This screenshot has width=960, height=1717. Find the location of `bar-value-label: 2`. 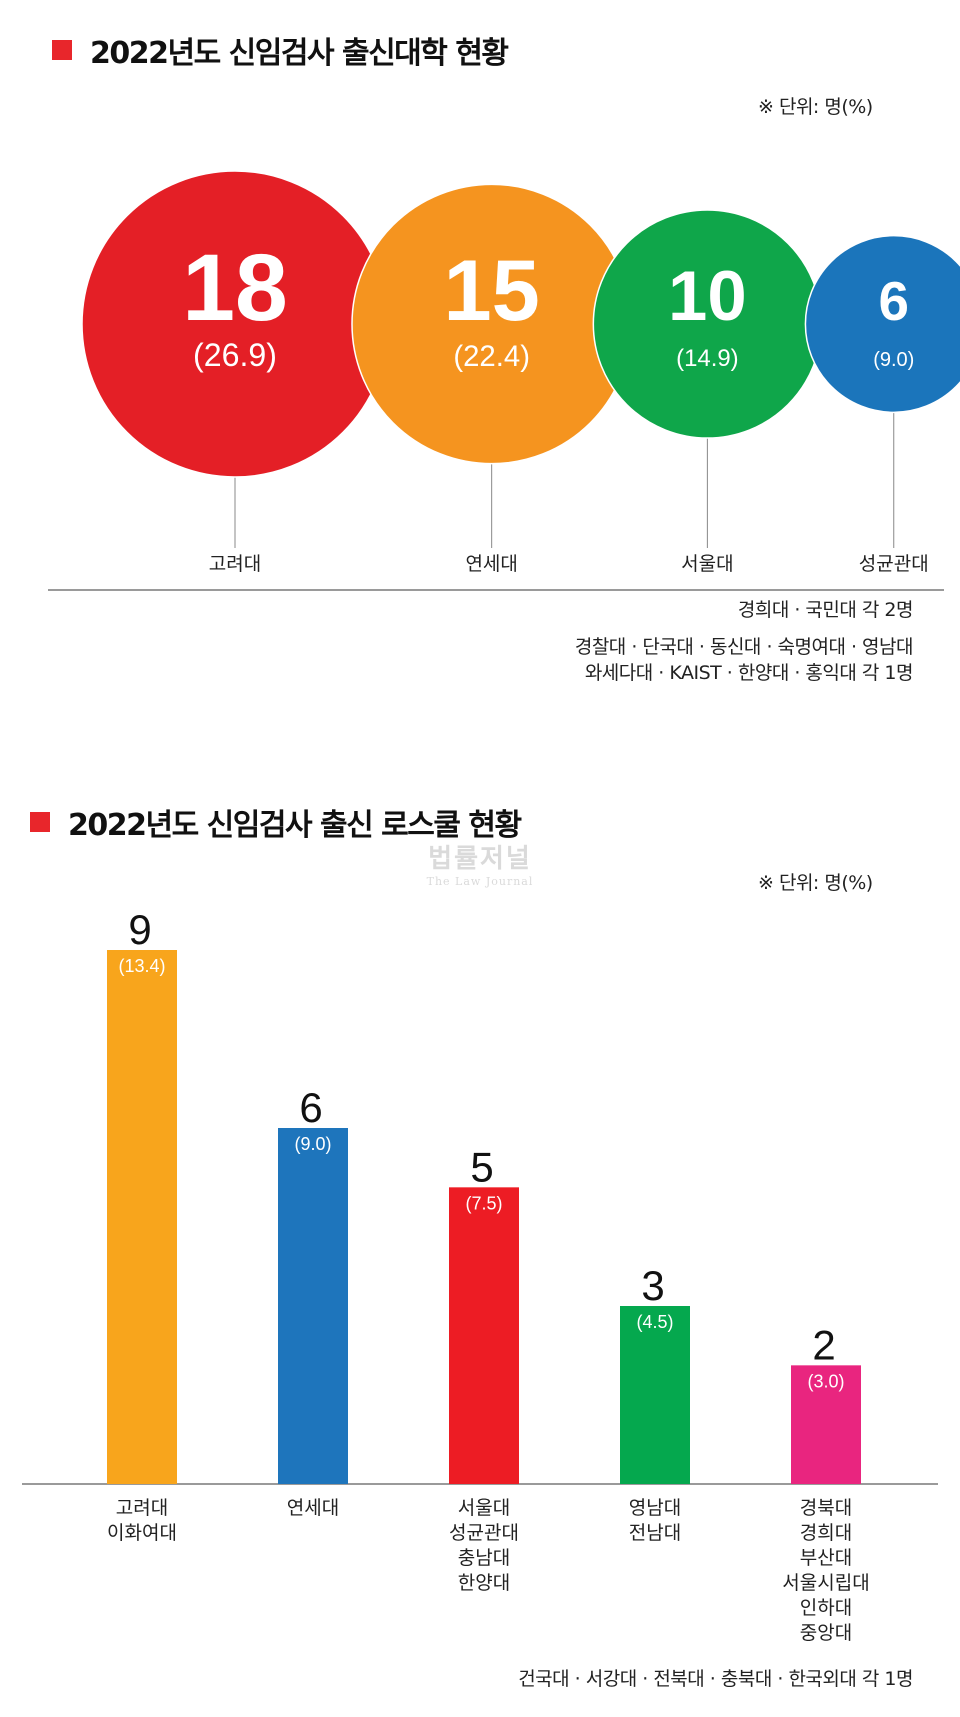

bar-value-label: 2 is located at coordinates (823, 1344).